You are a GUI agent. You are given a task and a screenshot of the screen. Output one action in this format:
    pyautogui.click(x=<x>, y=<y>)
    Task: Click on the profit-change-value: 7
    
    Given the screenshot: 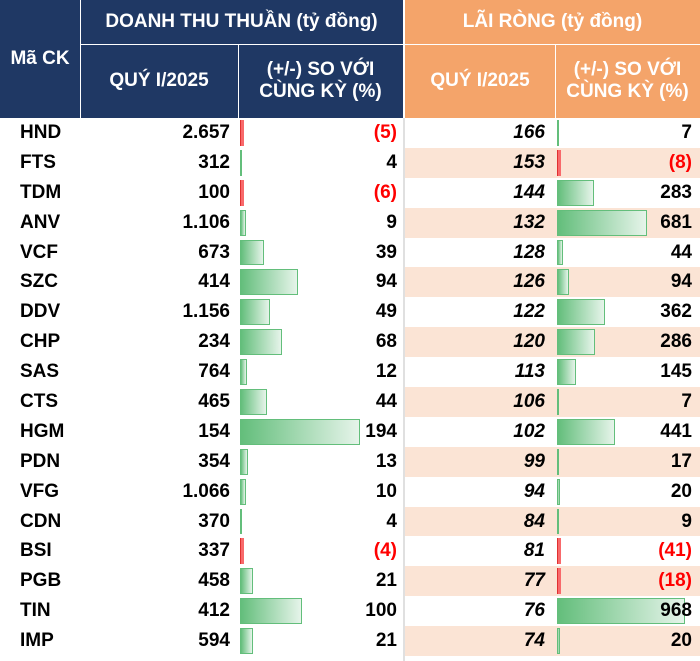 What is the action you would take?
    pyautogui.click(x=686, y=132)
    